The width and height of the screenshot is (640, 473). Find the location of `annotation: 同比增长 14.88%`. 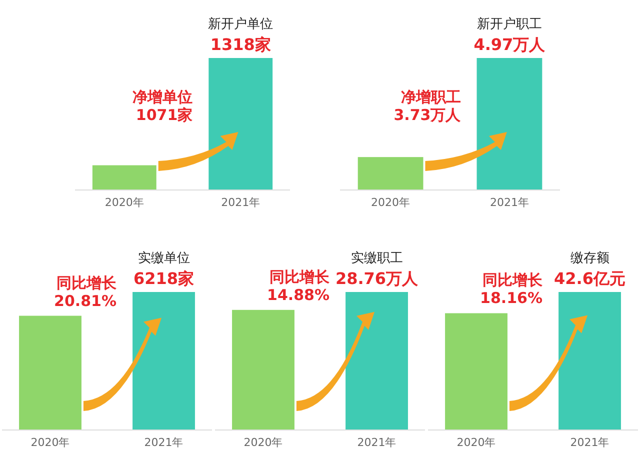

annotation: 同比增长 14.88% is located at coordinates (299, 286).